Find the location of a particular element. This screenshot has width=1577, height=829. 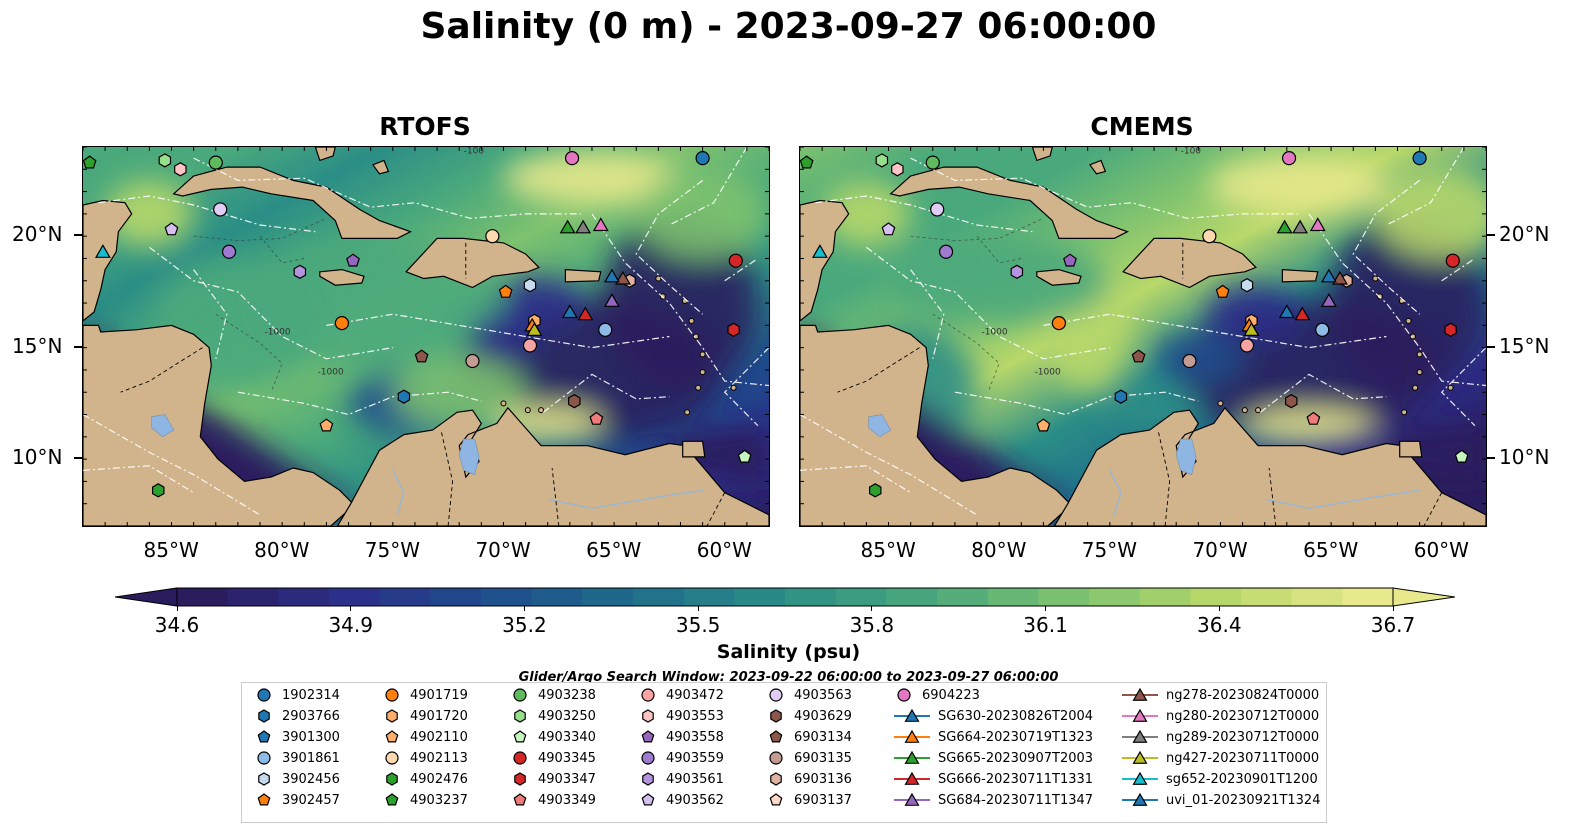

legend-label: 4903250 is located at coordinates (567, 716).